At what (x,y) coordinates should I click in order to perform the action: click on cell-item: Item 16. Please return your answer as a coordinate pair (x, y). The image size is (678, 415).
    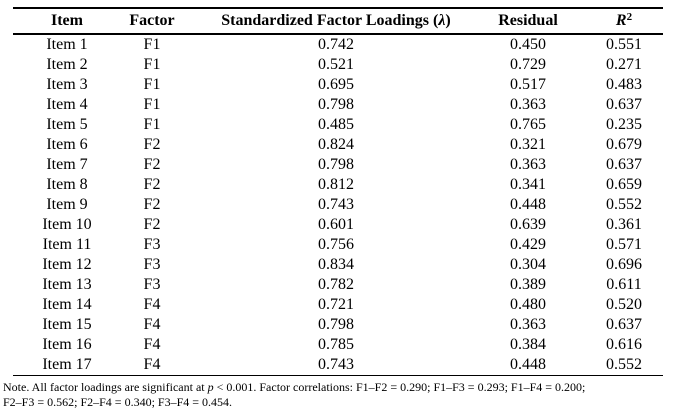
    Looking at the image, I should click on (67, 344).